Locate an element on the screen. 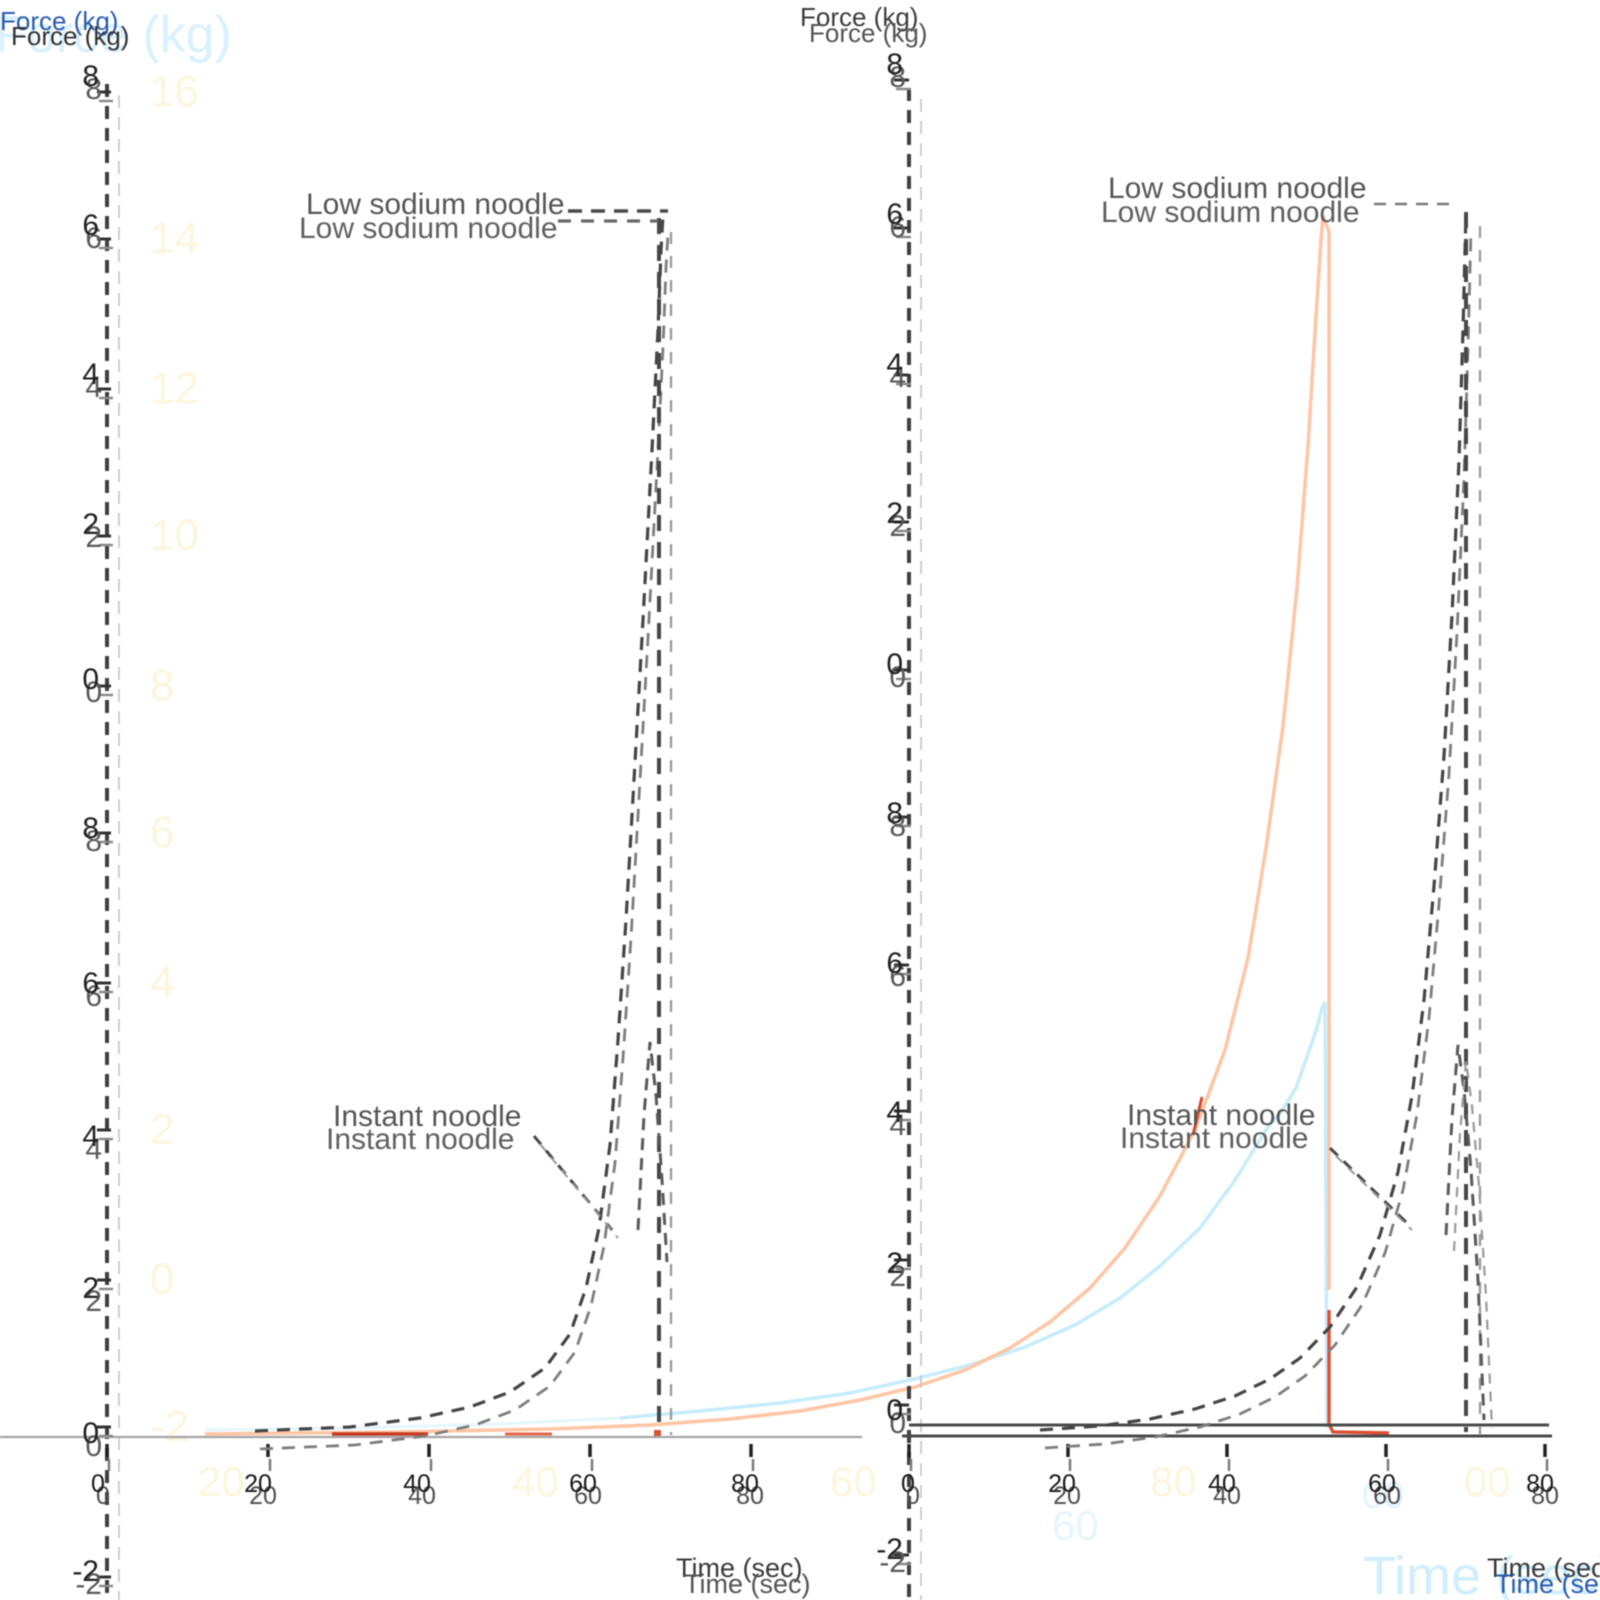  svg-text: 12 is located at coordinates (174, 388).